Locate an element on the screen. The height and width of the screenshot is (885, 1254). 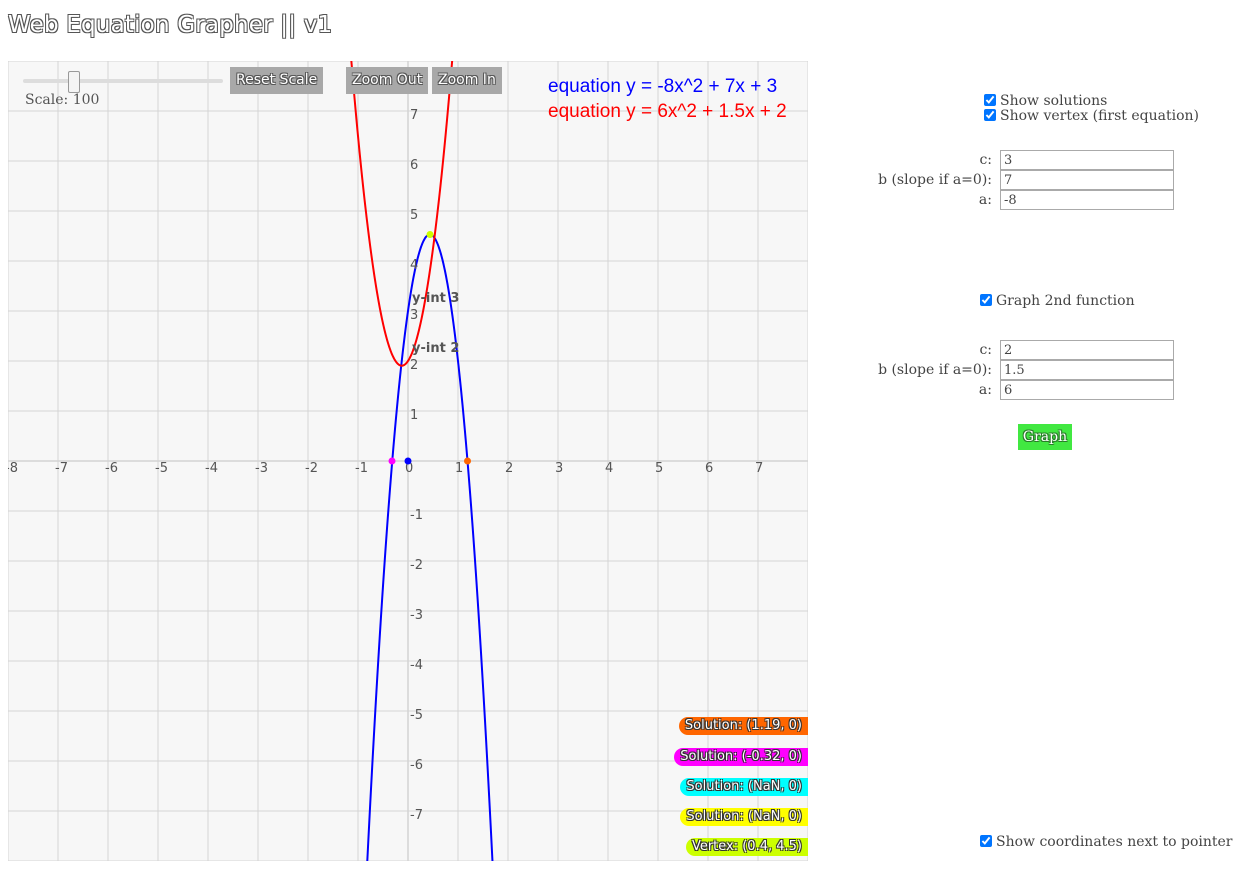
y-tick-label: -4 is located at coordinates (416, 665).